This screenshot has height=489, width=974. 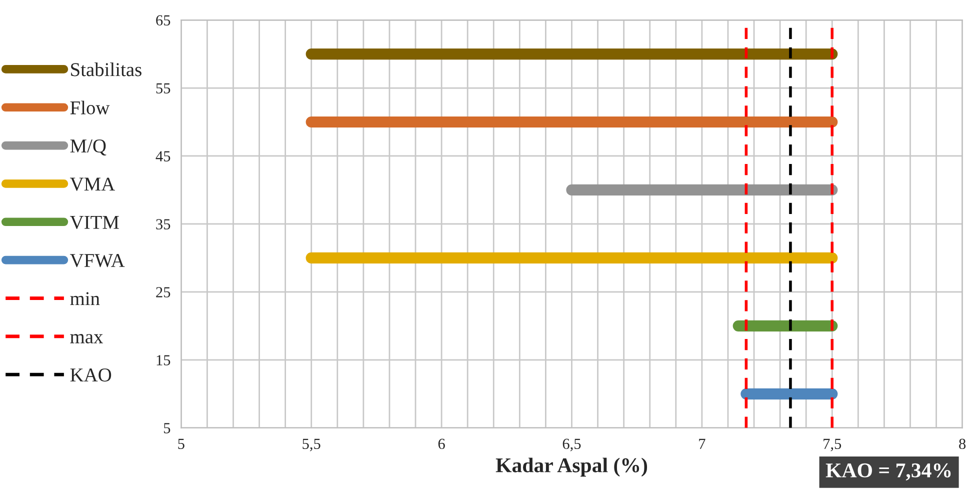 What do you see at coordinates (94, 222) in the screenshot?
I see `legend-label: VITM` at bounding box center [94, 222].